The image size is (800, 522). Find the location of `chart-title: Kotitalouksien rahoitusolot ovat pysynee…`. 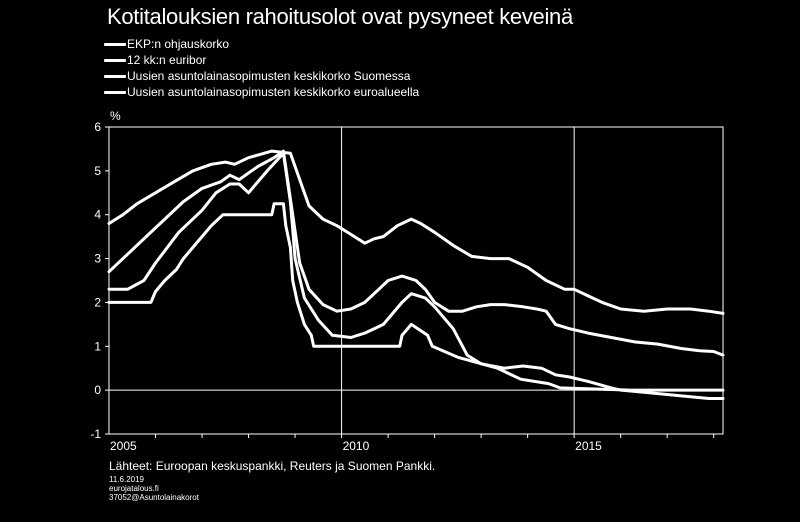

chart-title: Kotitalouksien rahoitusolot ovat pysynee… is located at coordinates (340, 16).